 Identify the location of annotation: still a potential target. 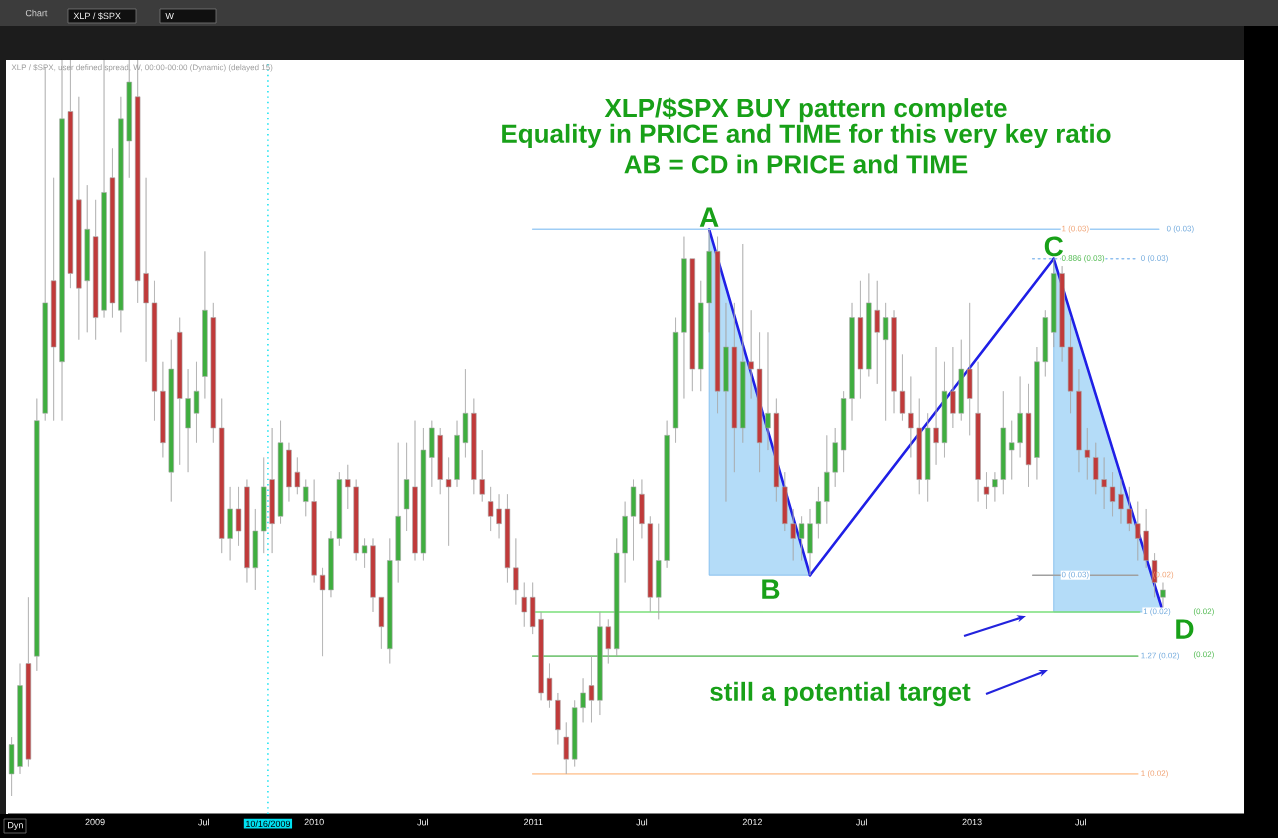
(840, 694).